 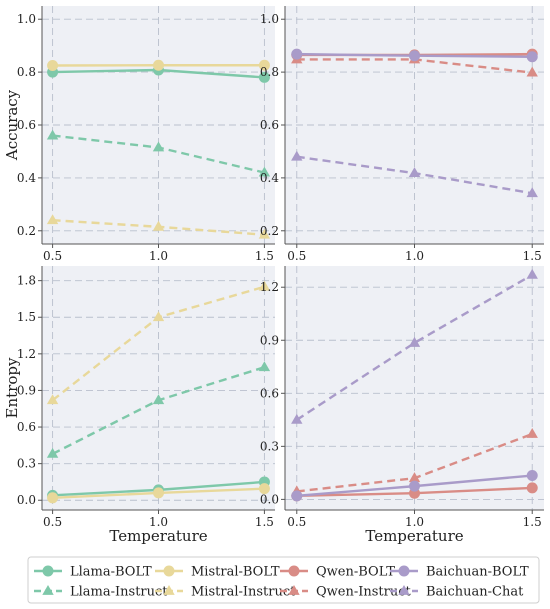 What do you see at coordinates (414, 522) in the screenshot?
I see `x-tick-label: 1.0` at bounding box center [414, 522].